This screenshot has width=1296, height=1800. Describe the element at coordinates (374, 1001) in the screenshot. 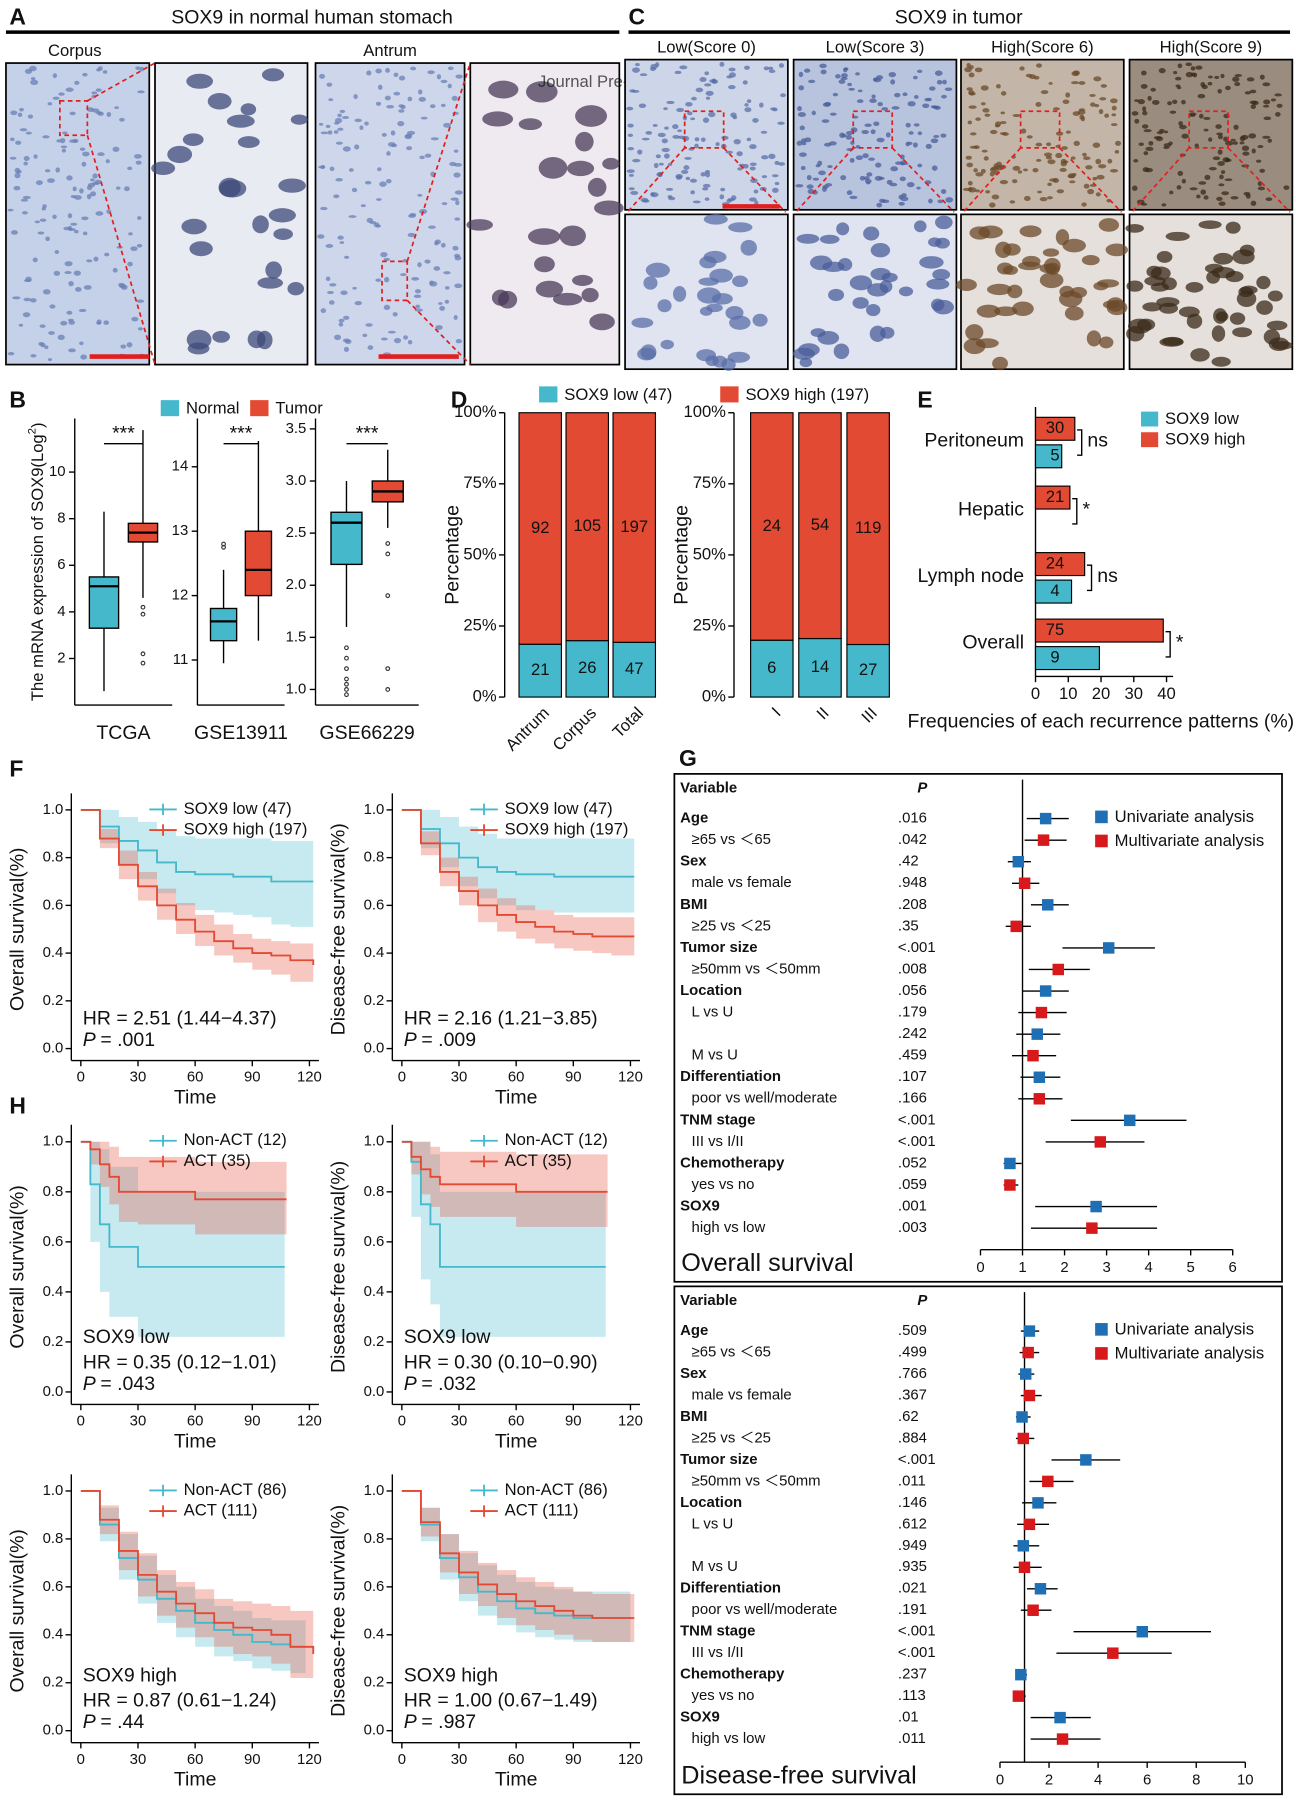

I see `y-tick-label: 0.2` at that location.